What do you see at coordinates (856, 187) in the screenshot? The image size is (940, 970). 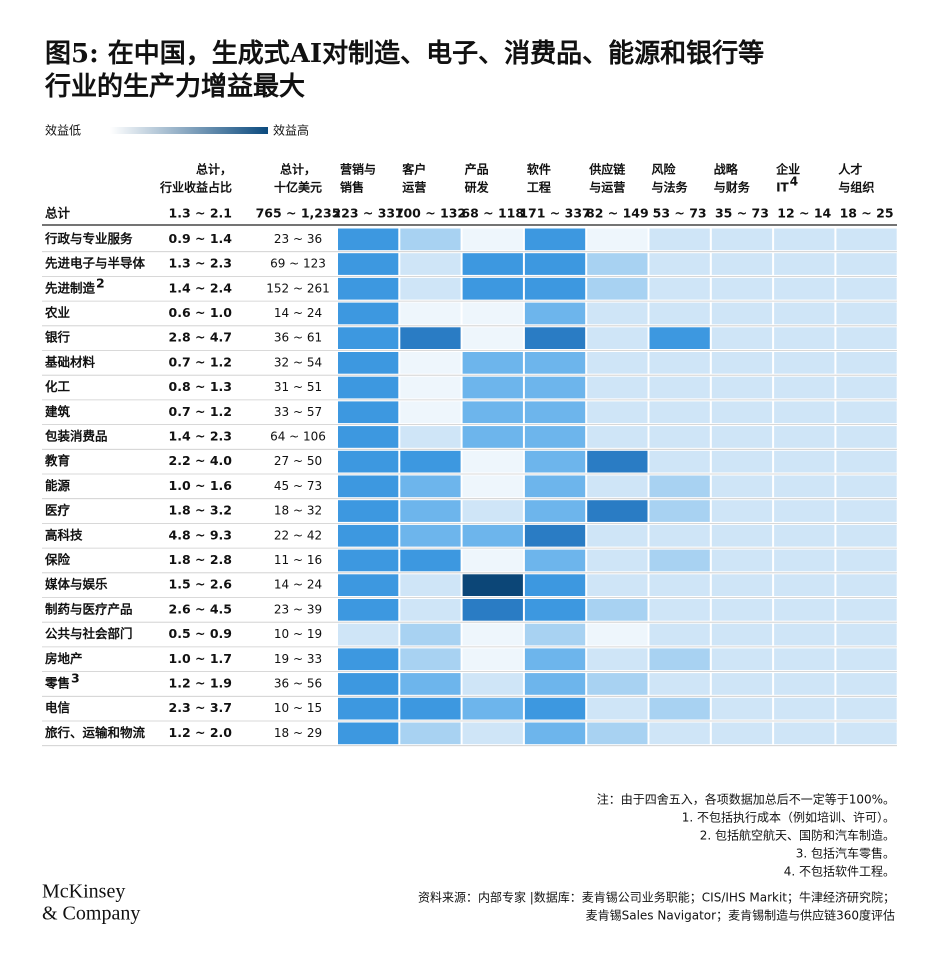 I see `column-header: 与组织` at bounding box center [856, 187].